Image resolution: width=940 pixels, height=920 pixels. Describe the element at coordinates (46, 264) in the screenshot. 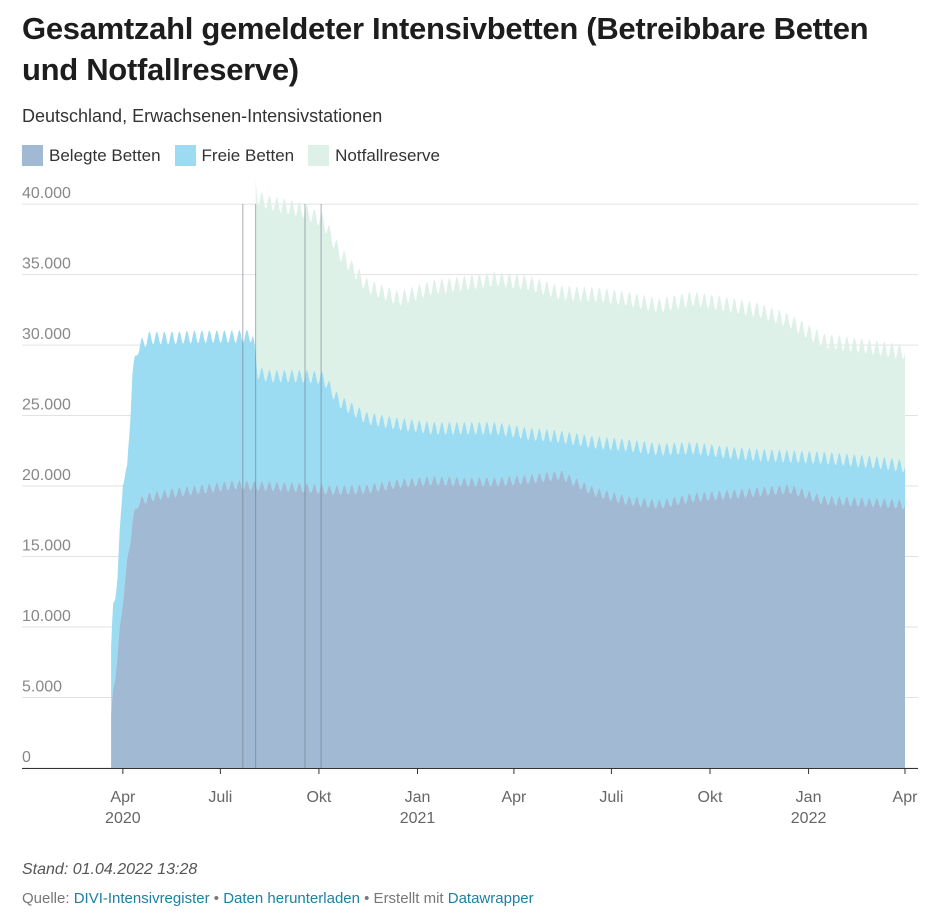

I see `y-tick-label: 35.000` at that location.